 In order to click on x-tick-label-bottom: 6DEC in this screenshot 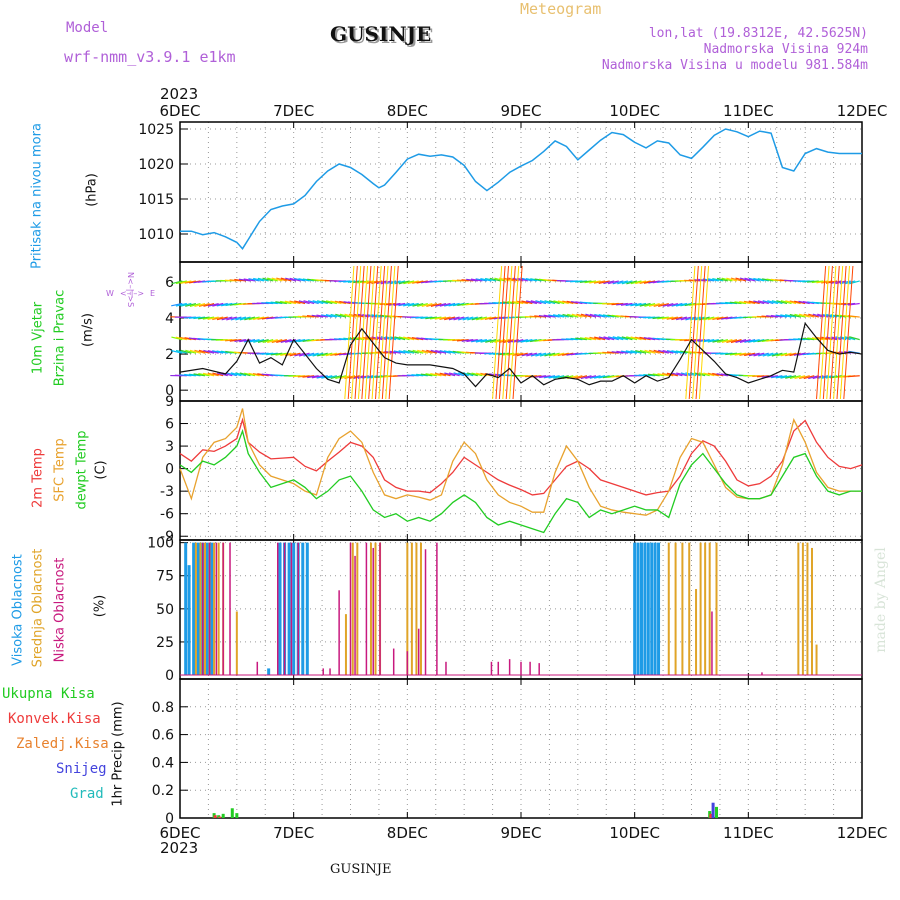, I will do `click(179, 833)`.